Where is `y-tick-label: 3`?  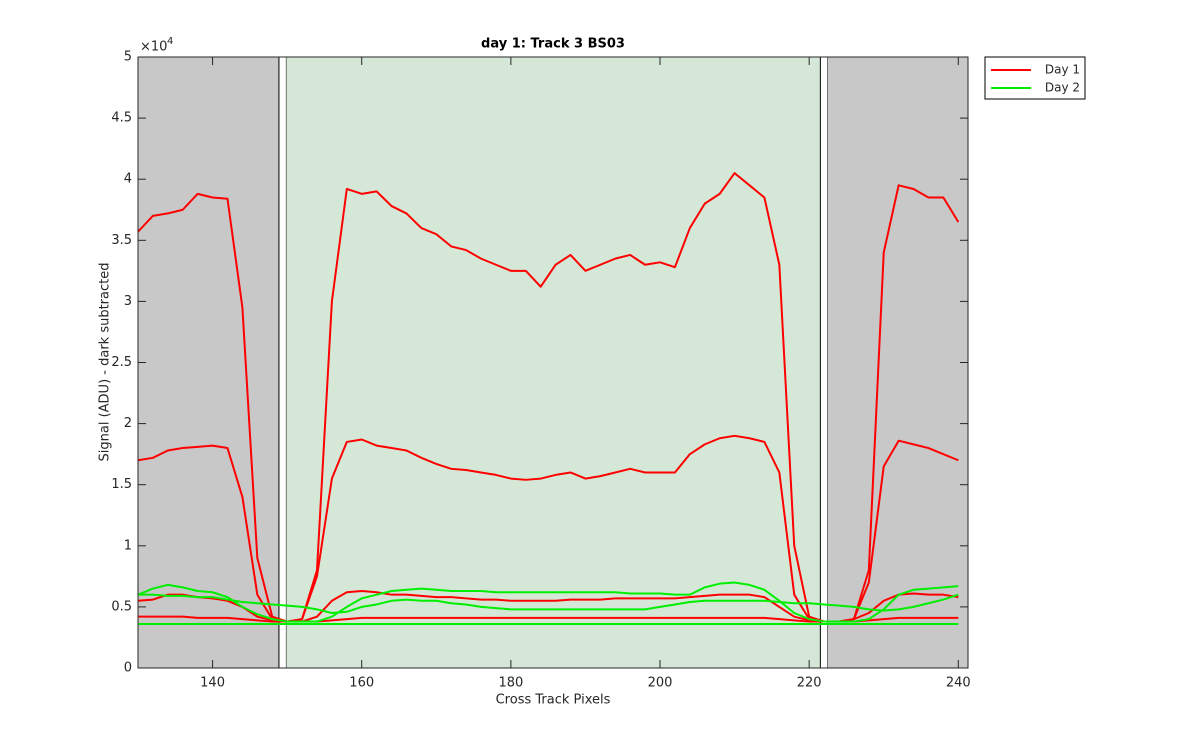 y-tick-label: 3 is located at coordinates (128, 301).